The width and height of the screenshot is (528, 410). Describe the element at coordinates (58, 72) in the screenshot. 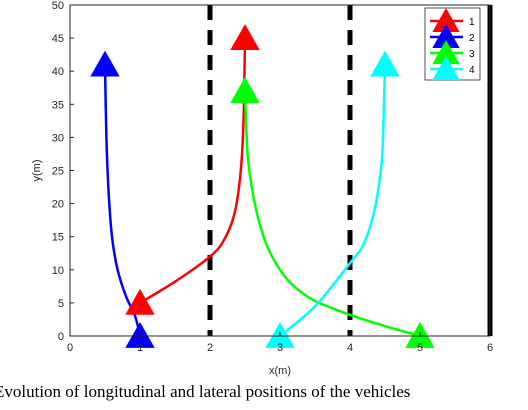

I see `y-tick-label: 40` at that location.